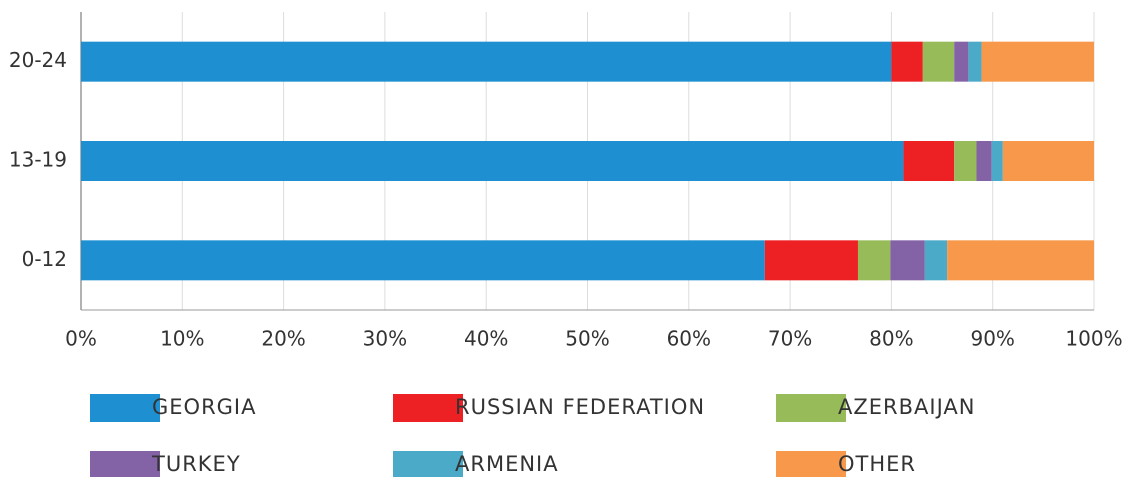  What do you see at coordinates (1093, 339) in the screenshot?
I see `x-tick-label: 100%` at bounding box center [1093, 339].